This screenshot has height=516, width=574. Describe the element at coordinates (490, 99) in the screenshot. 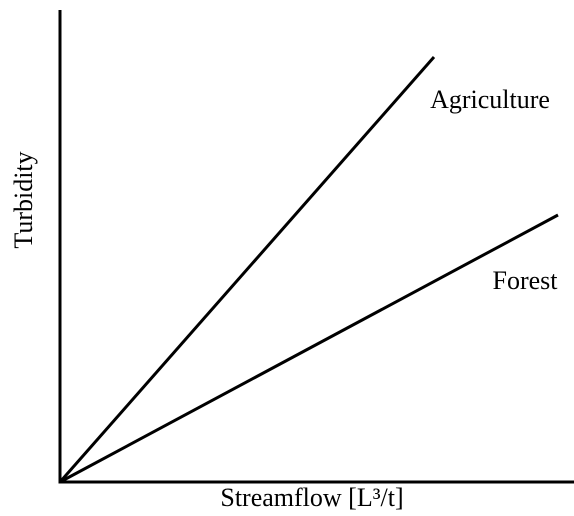

I see `series-label: Agriculture` at that location.